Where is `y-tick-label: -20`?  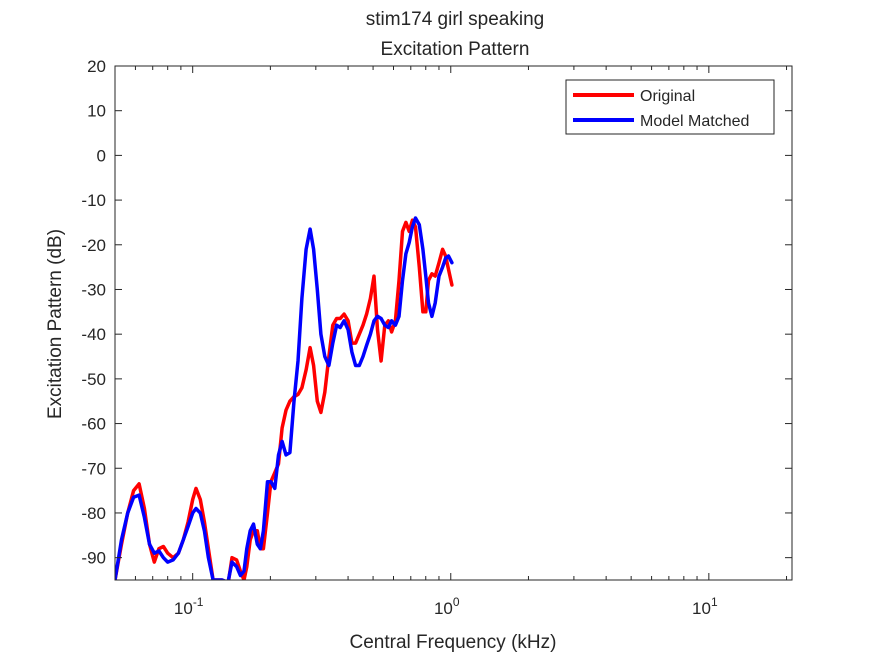 y-tick-label: -20 is located at coordinates (93, 245).